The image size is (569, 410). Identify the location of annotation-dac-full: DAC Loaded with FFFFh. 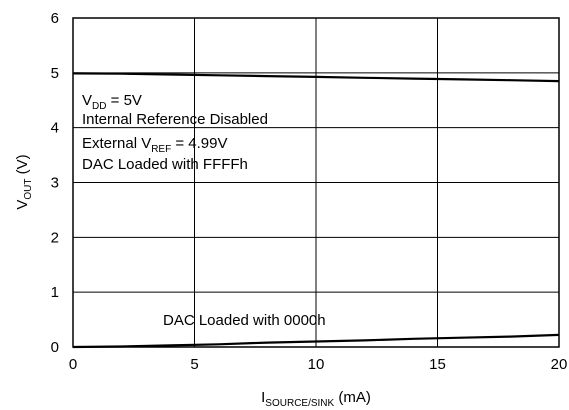
(165, 164).